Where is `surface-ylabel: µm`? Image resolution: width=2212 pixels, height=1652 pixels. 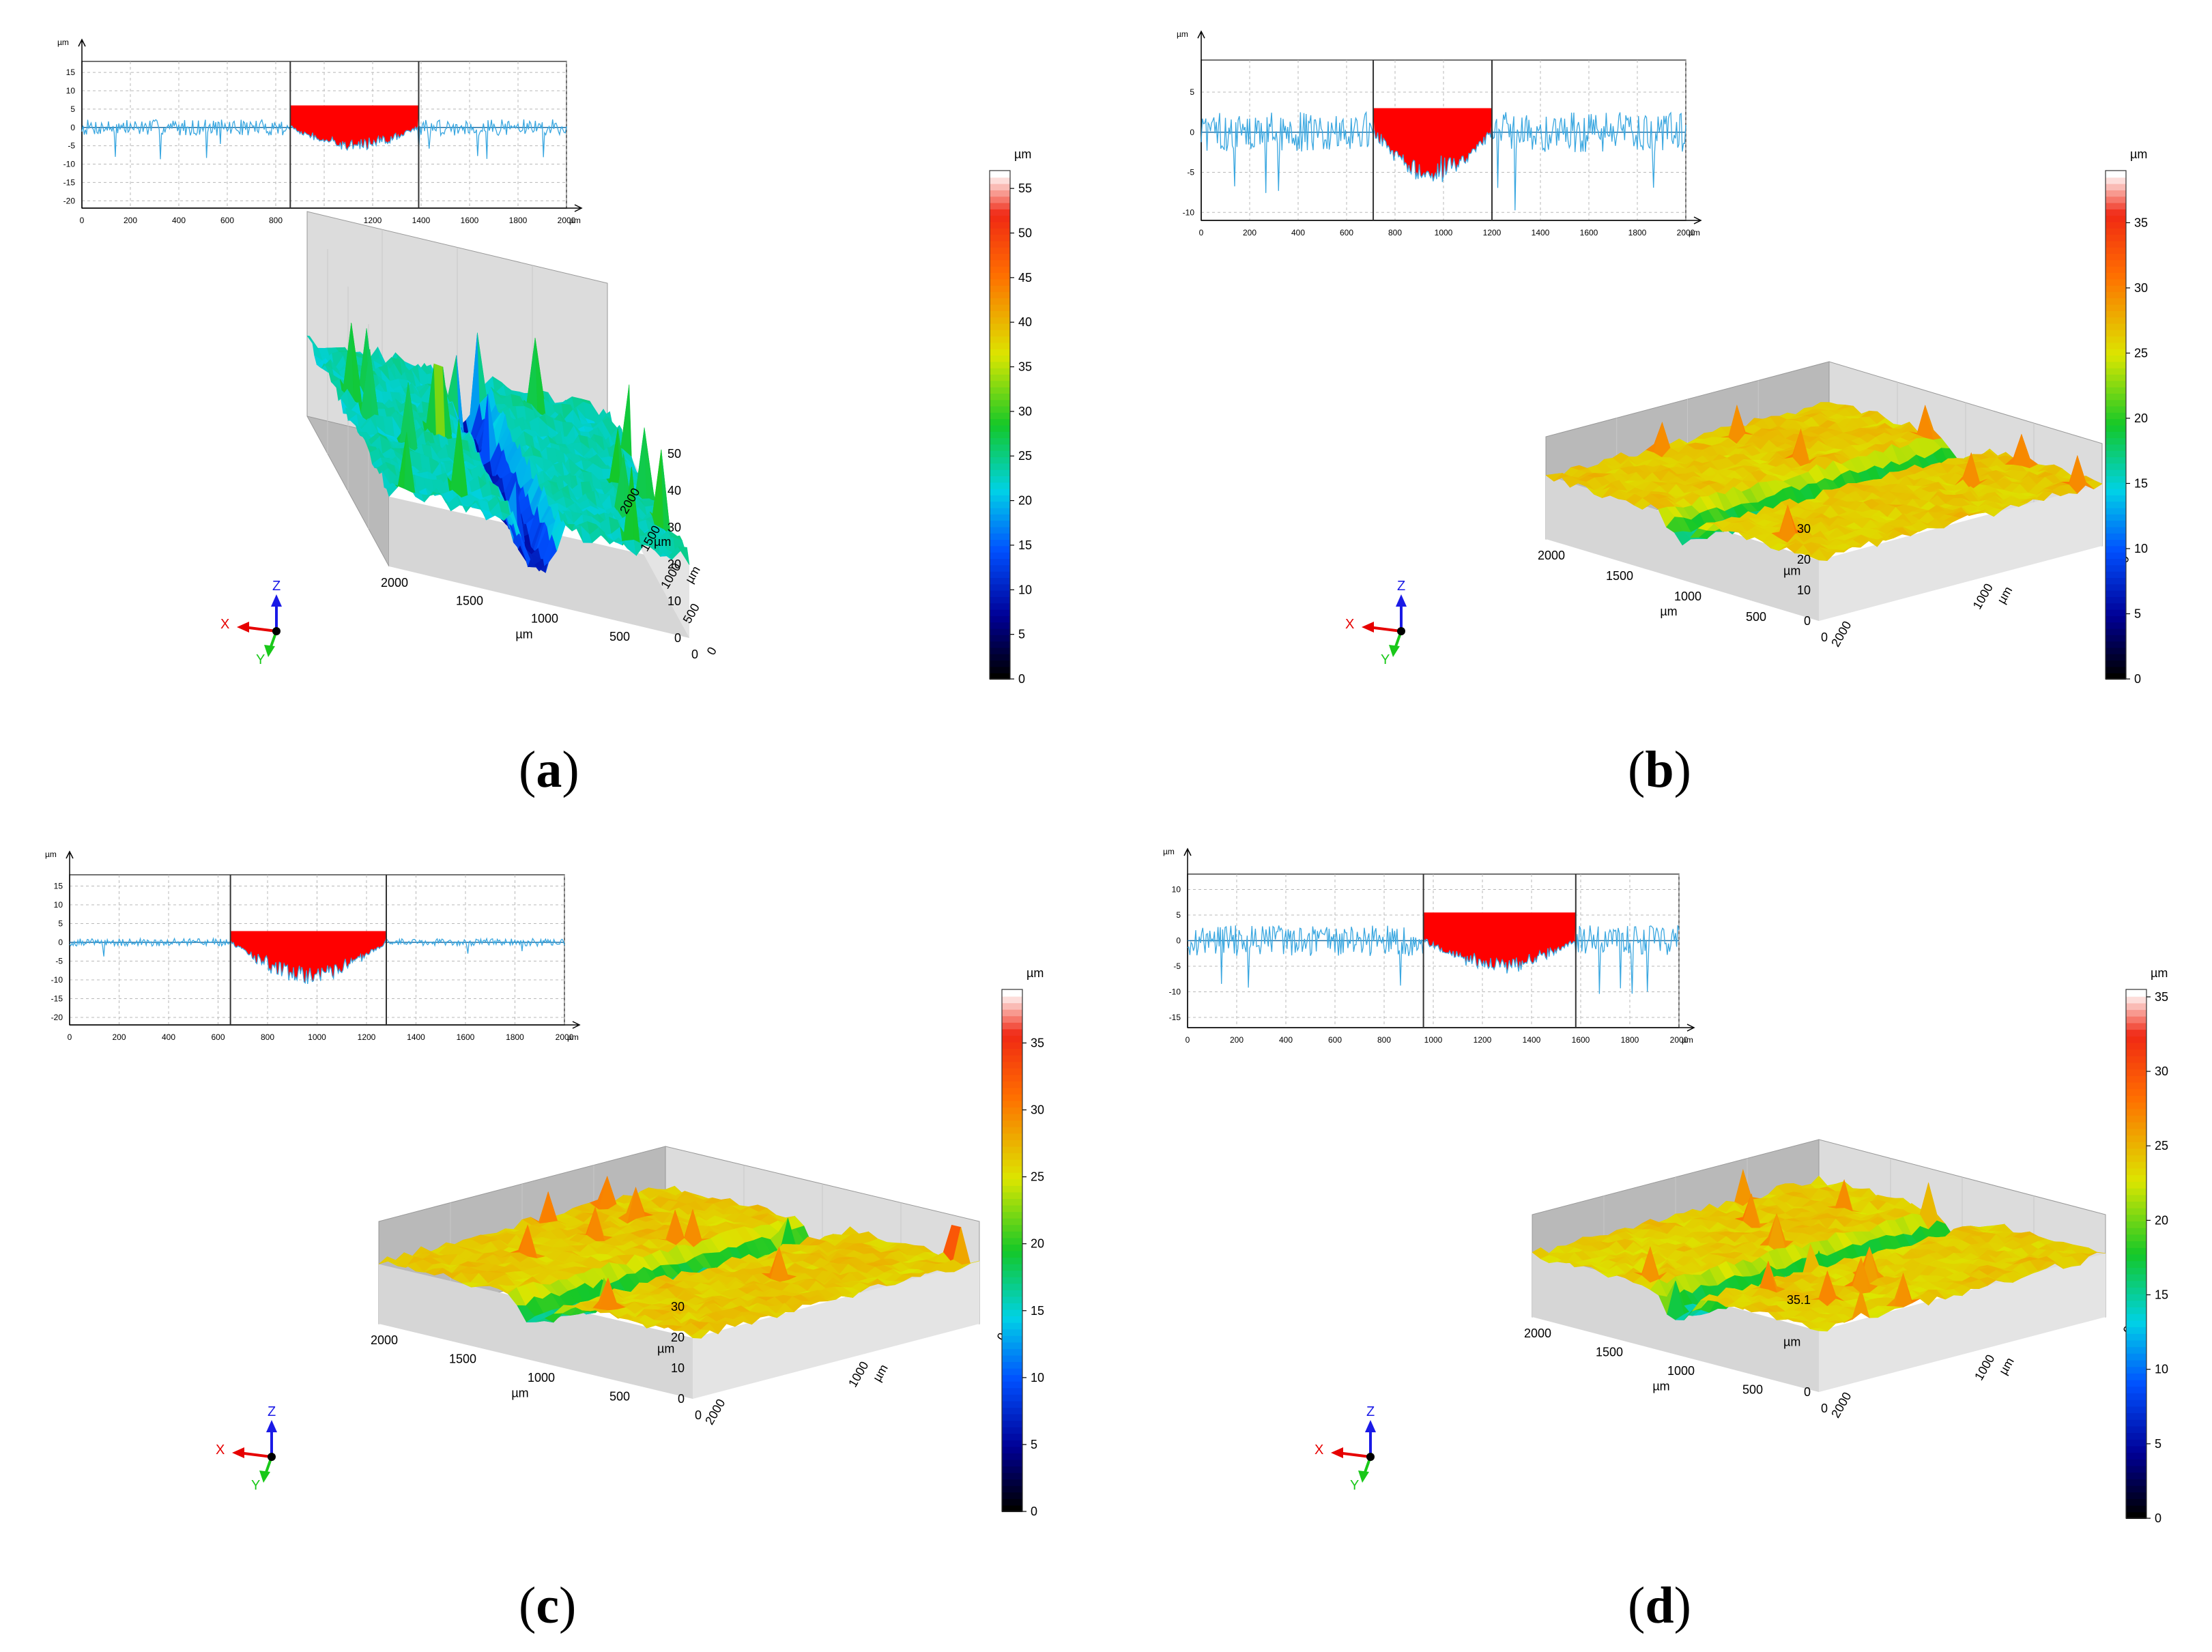
surface-ylabel: µm is located at coordinates (2005, 595).